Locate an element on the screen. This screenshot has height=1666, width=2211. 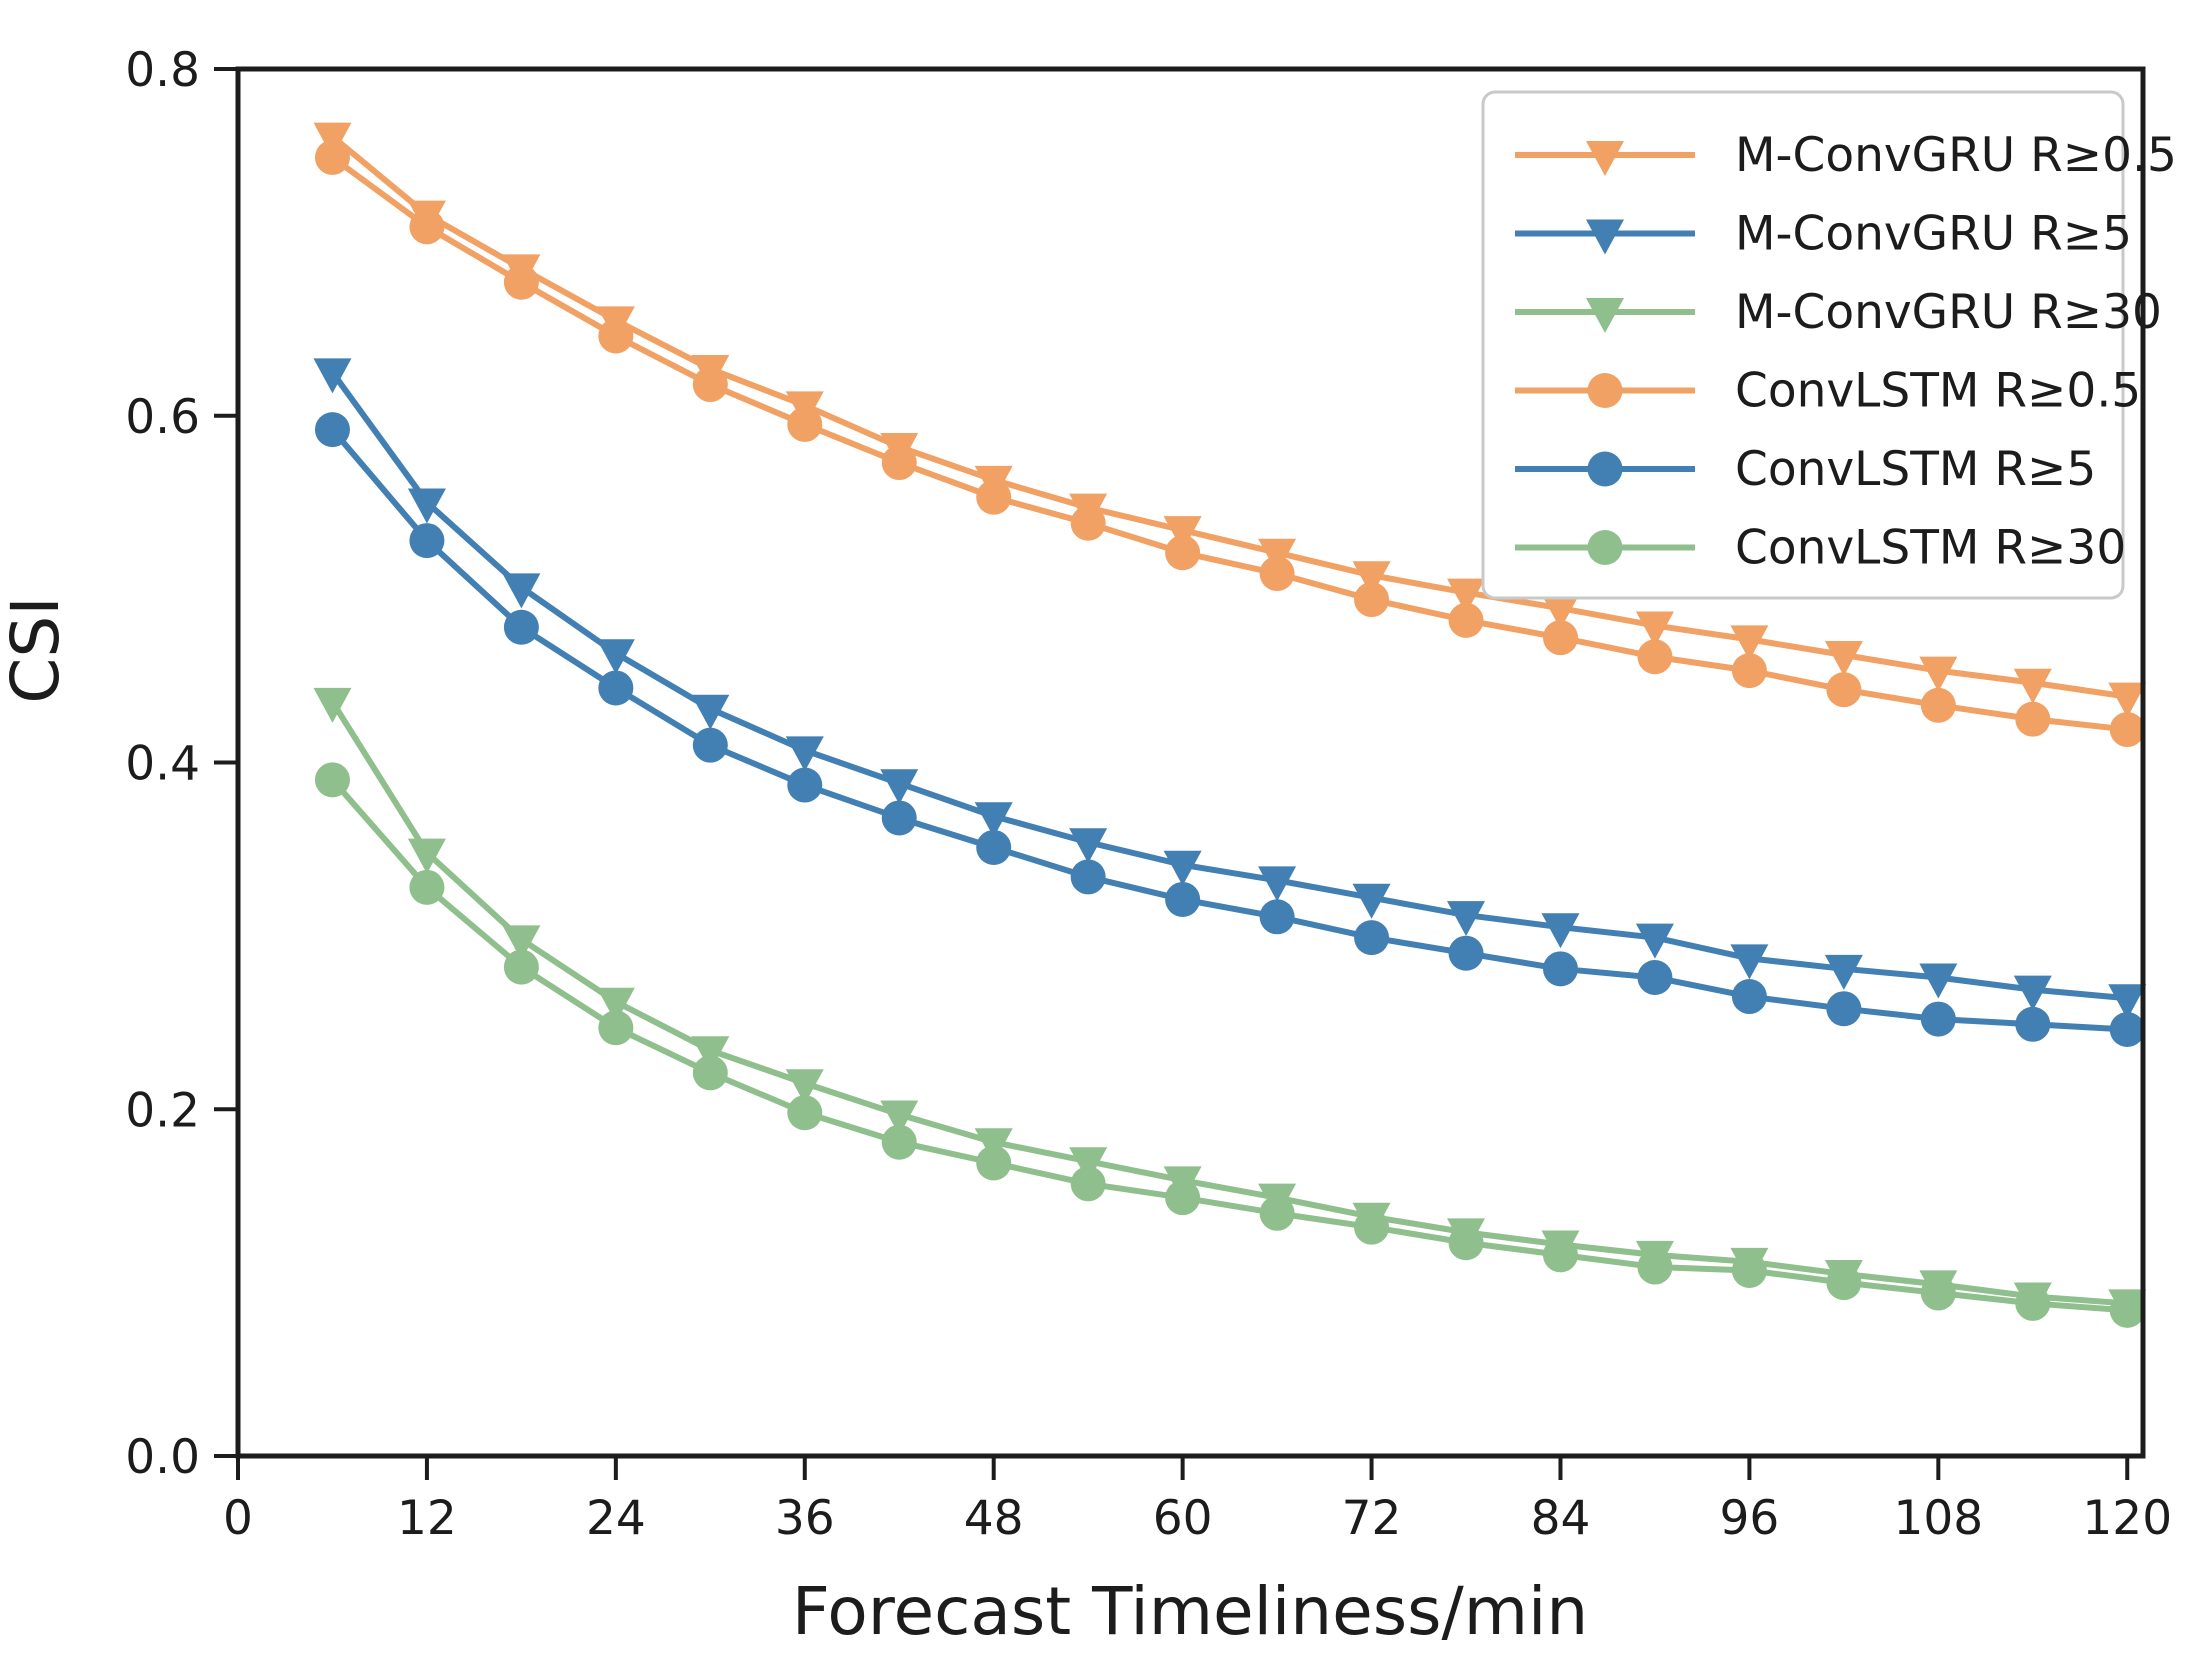
series-marker-convlstm-r-0-5-t108 is located at coordinates (1938, 705).